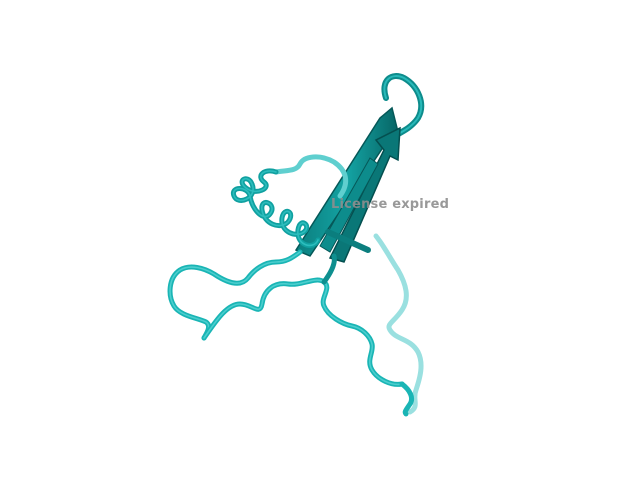 The height and width of the screenshot is (480, 640). What do you see at coordinates (398, 324) in the screenshot?
I see `coil-right-light` at bounding box center [398, 324].